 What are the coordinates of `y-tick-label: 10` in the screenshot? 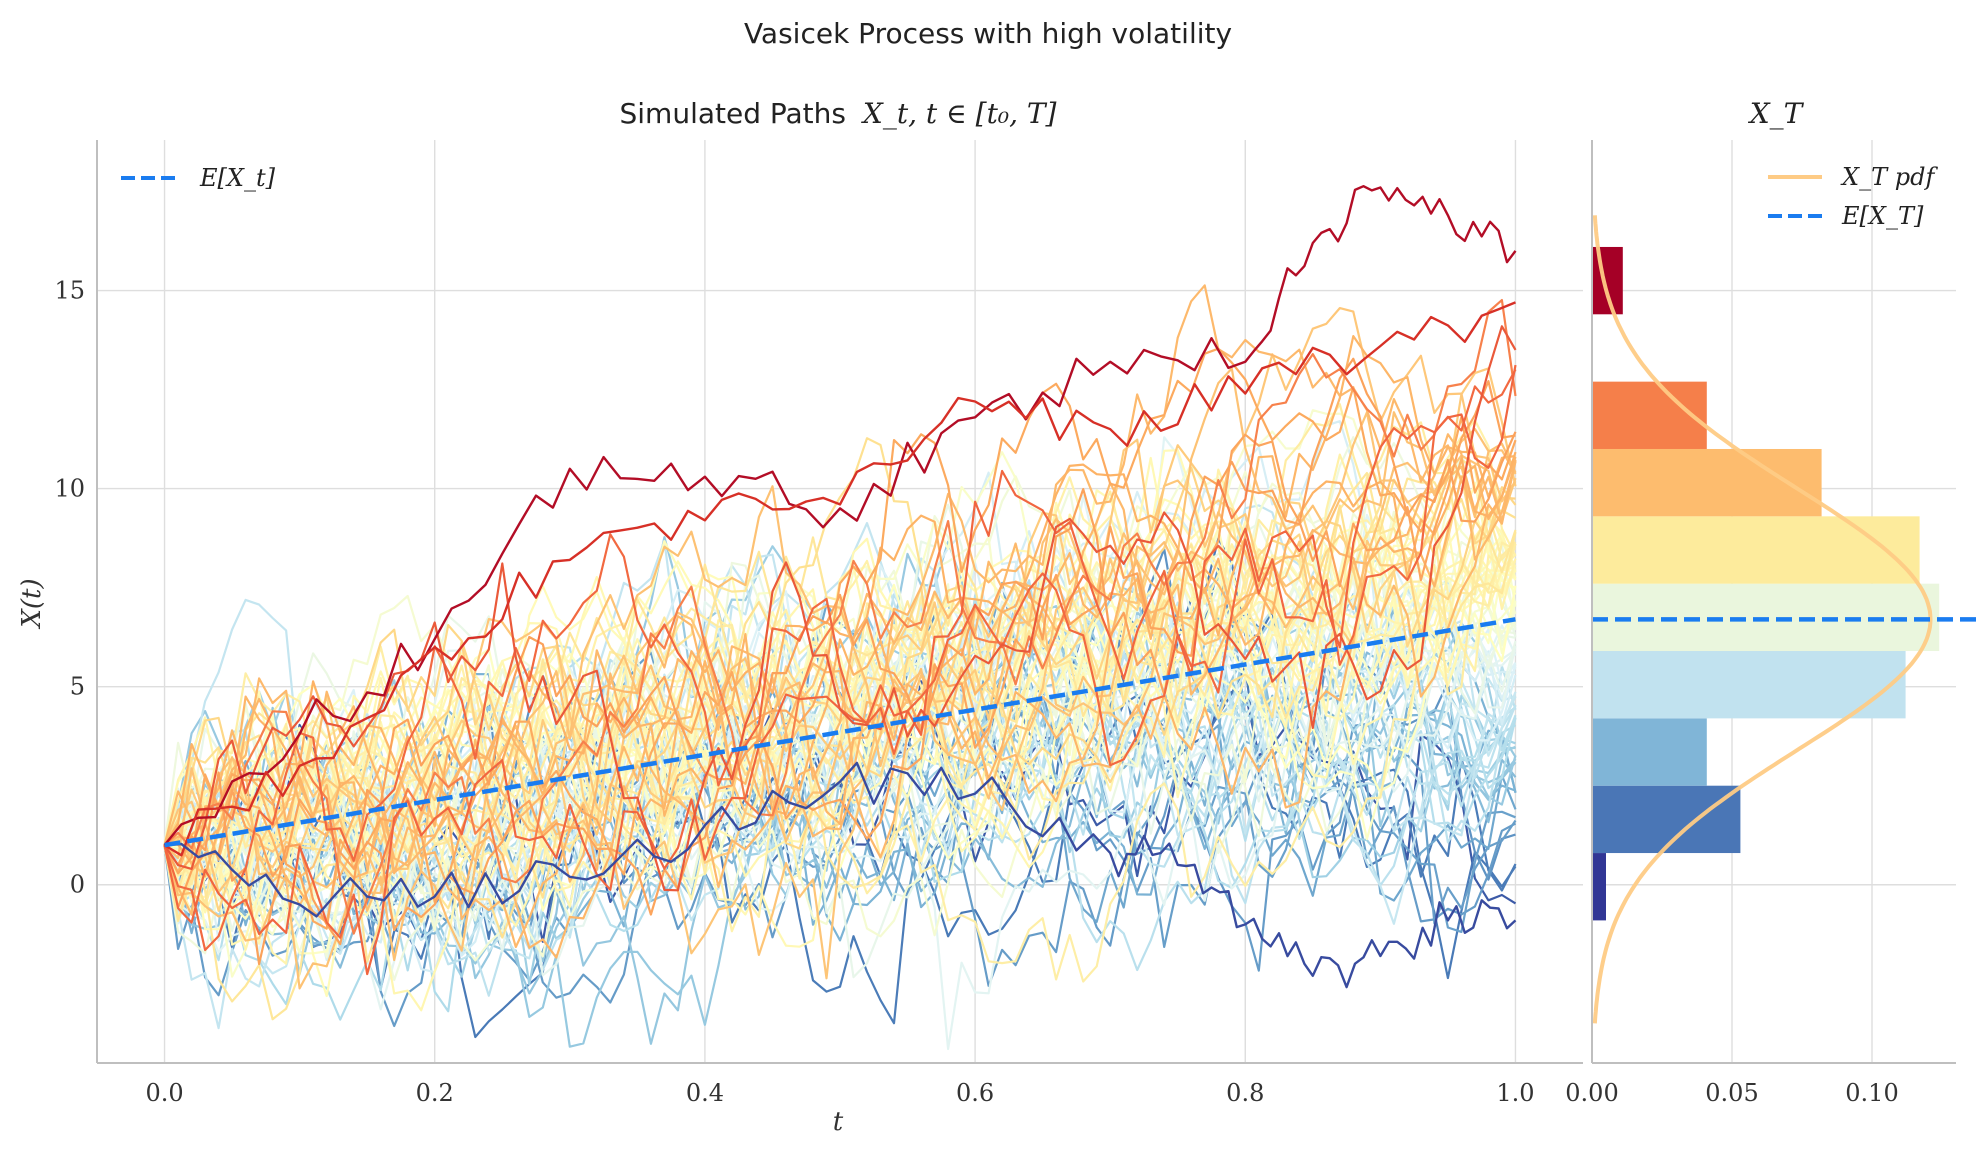 It's located at (69, 489).